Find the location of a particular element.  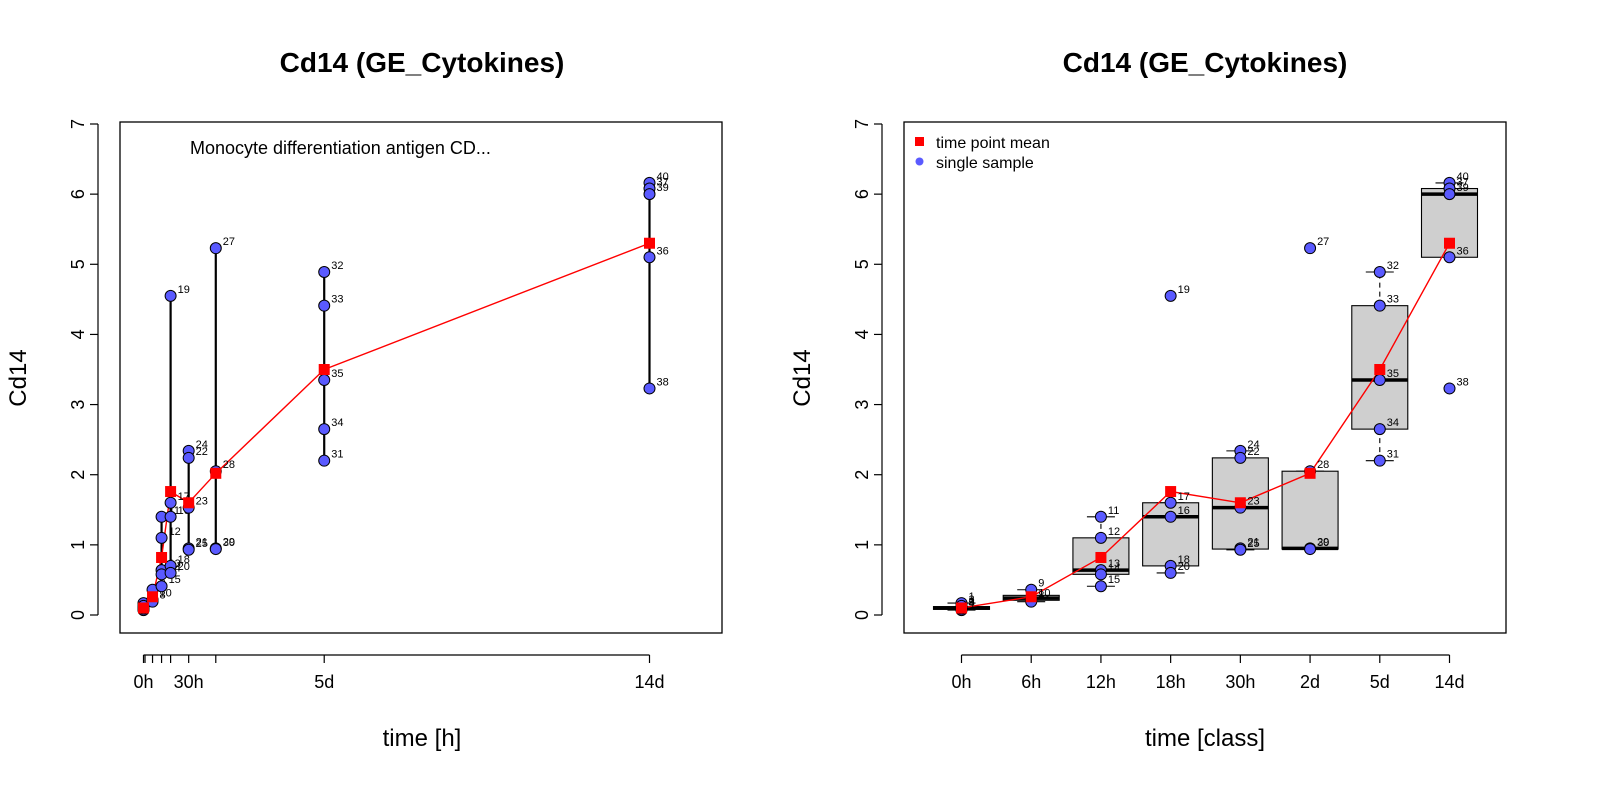

left-sample-label: 39 is located at coordinates (663, 188).